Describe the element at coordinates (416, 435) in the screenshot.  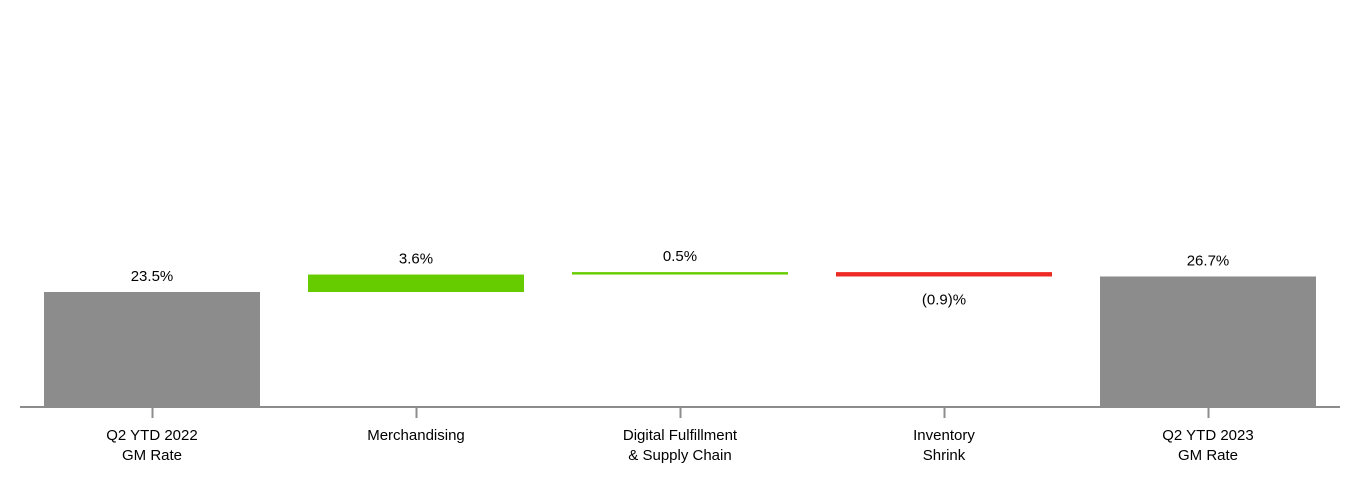
I see `category-label-2-line-1: Merchandising` at that location.